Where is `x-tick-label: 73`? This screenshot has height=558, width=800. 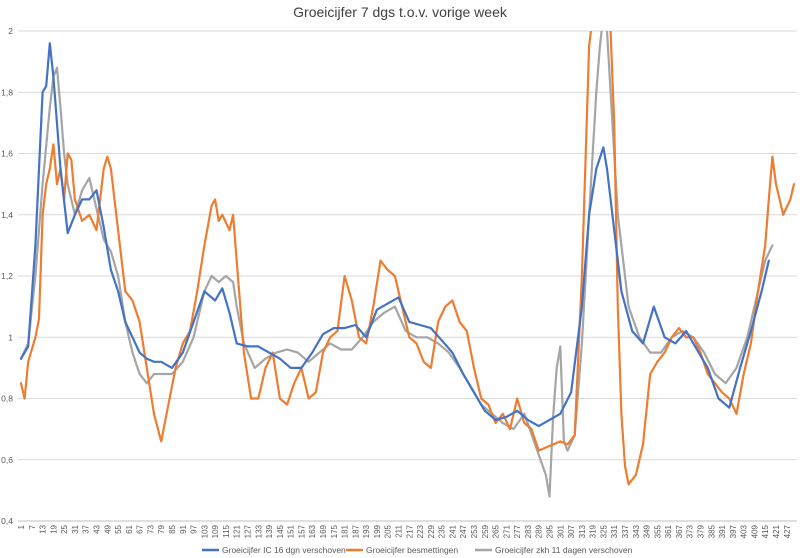 x-tick-label: 73 is located at coordinates (150, 528).